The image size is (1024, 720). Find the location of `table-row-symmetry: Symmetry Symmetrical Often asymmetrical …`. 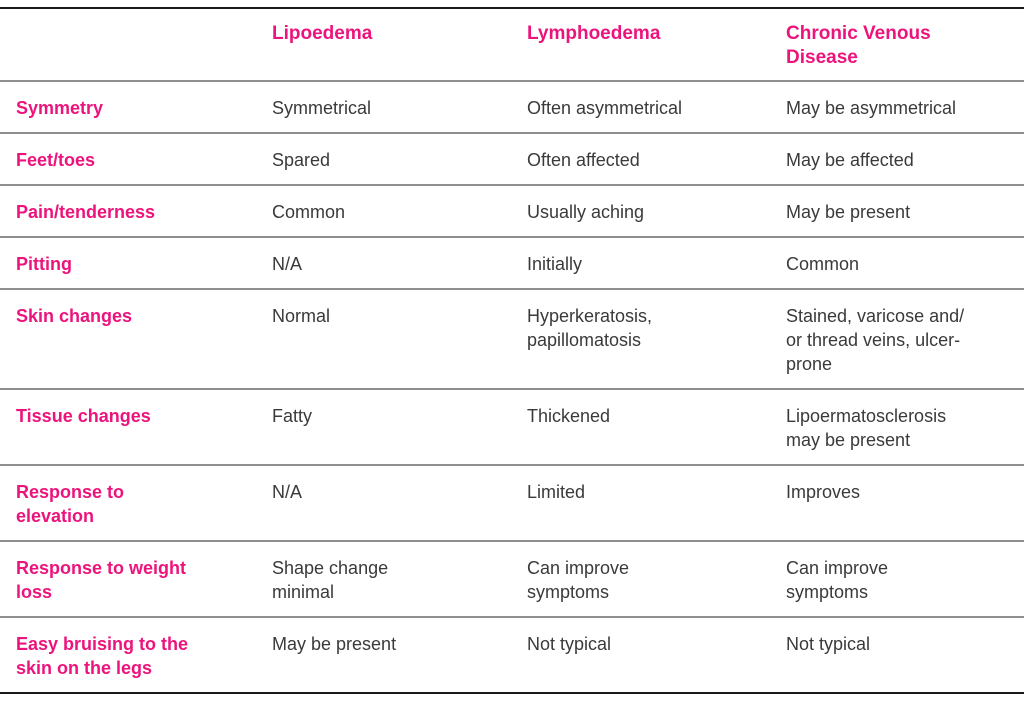

table-row-symmetry: Symmetry Symmetrical Often asymmetrical … is located at coordinates (512, 107).